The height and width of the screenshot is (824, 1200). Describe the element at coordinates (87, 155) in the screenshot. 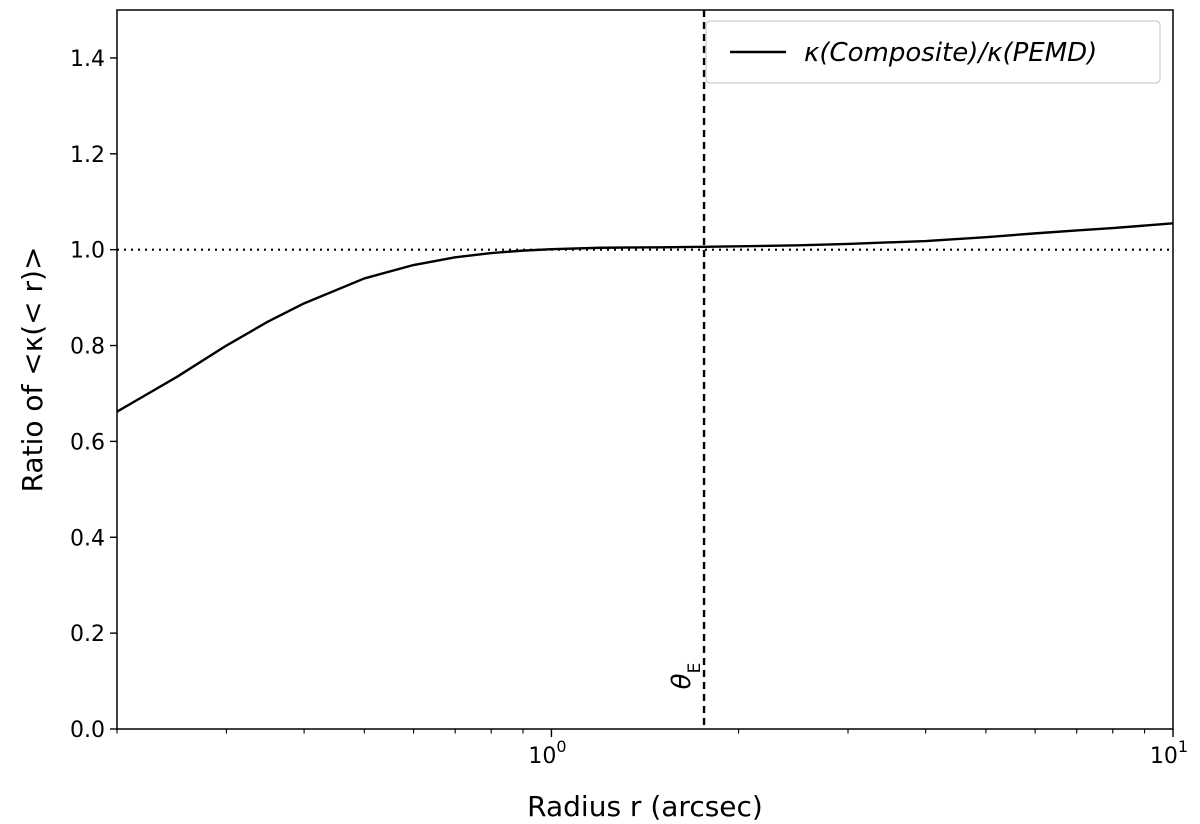

I see `y-tick-label: 1.2` at that location.